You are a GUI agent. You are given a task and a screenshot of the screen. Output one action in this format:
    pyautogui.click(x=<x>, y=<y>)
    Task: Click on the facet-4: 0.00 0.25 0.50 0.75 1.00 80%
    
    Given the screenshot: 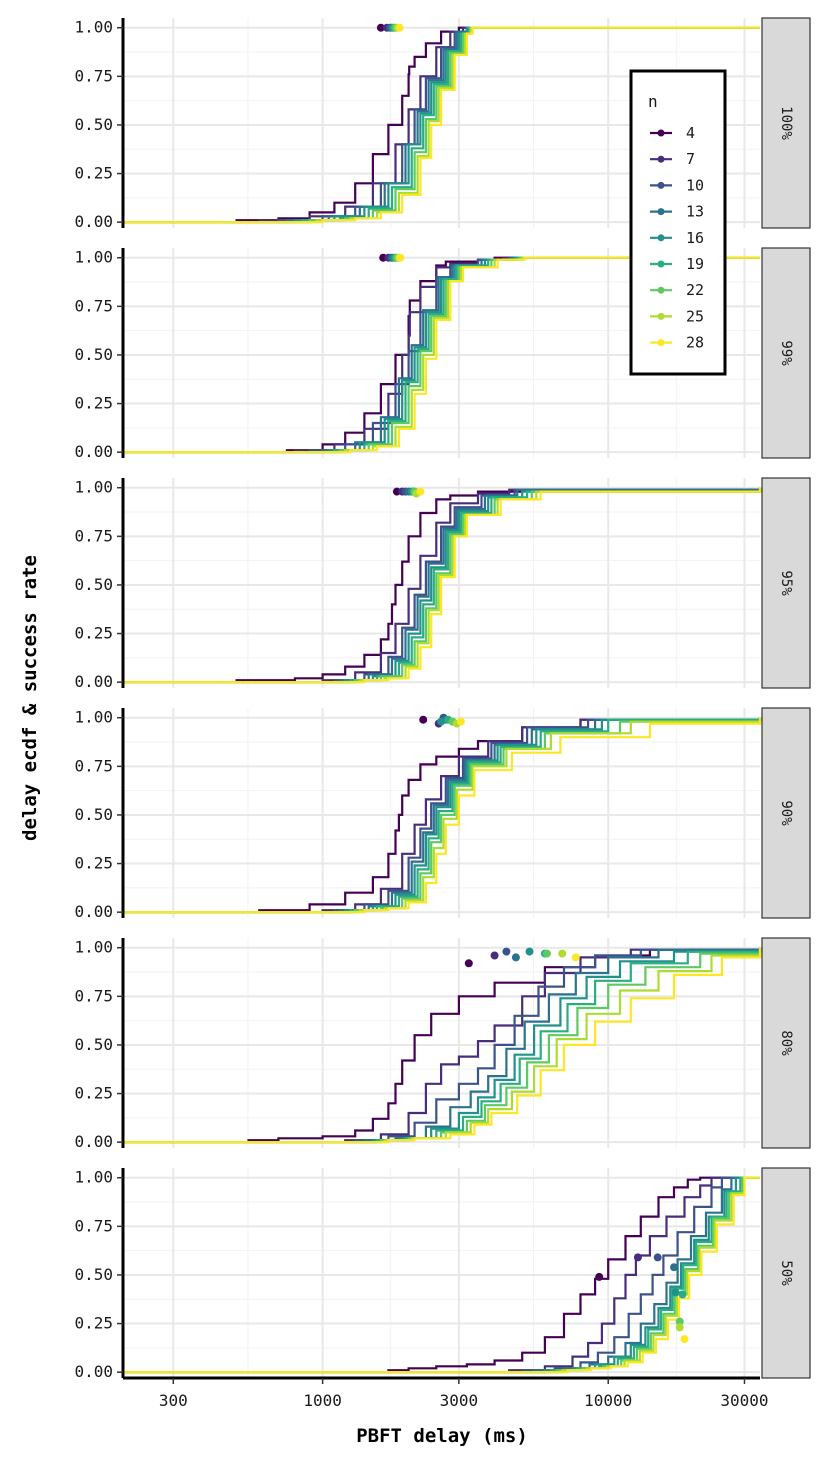 What is the action you would take?
    pyautogui.click(x=442, y=1044)
    